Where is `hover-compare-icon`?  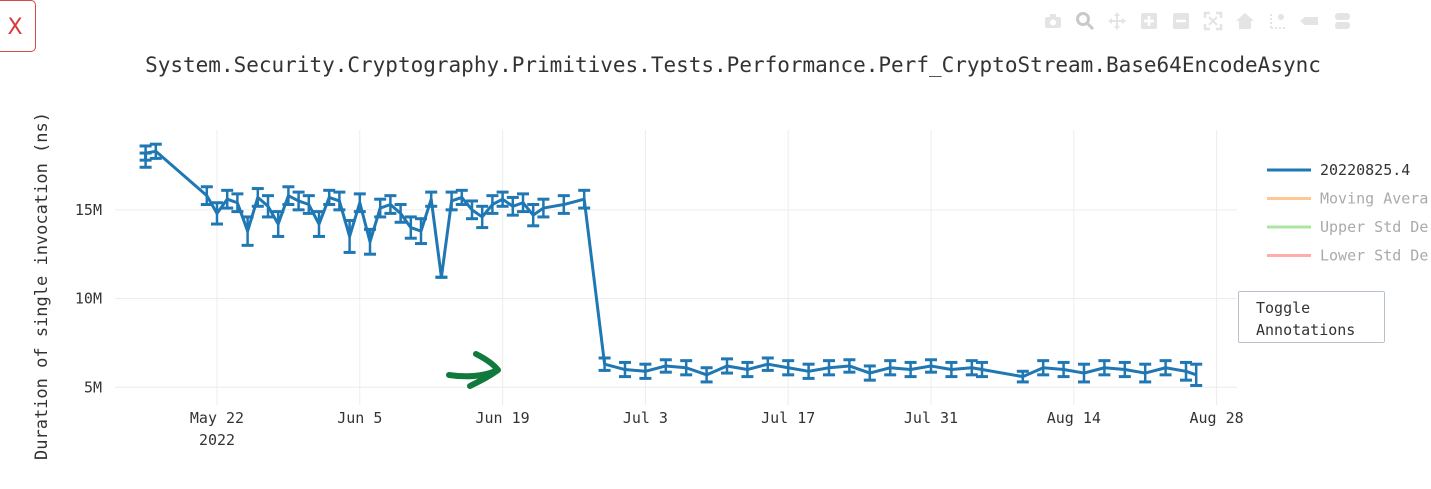 hover-compare-icon is located at coordinates (1341, 21).